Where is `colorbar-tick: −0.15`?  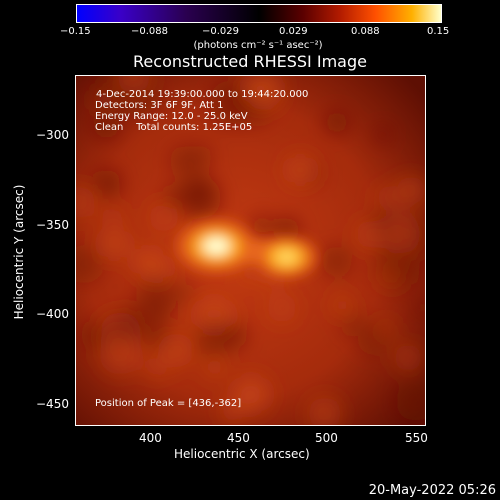 colorbar-tick: −0.15 is located at coordinates (75, 31).